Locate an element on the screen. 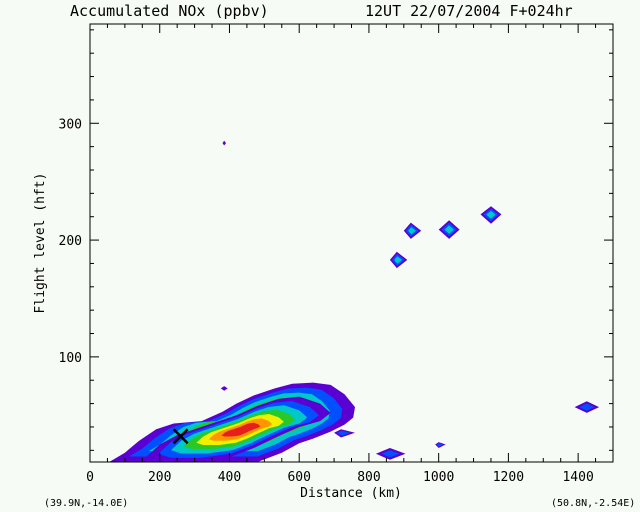  x-axis-label: Distance (km) is located at coordinates (351, 493).